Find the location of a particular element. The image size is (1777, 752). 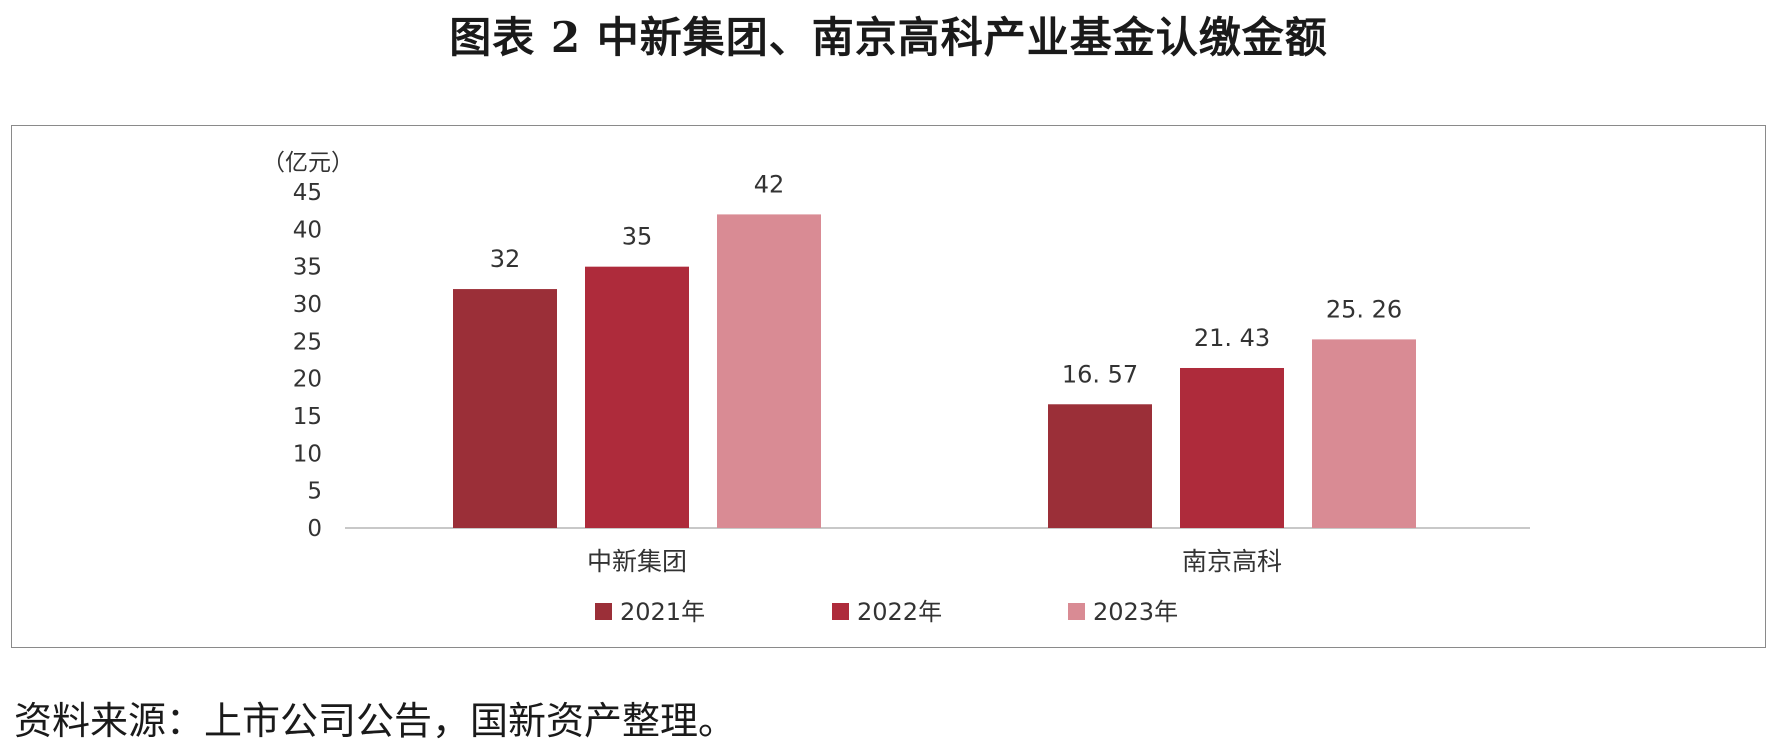

legend-label: 2022年 is located at coordinates (899, 612).